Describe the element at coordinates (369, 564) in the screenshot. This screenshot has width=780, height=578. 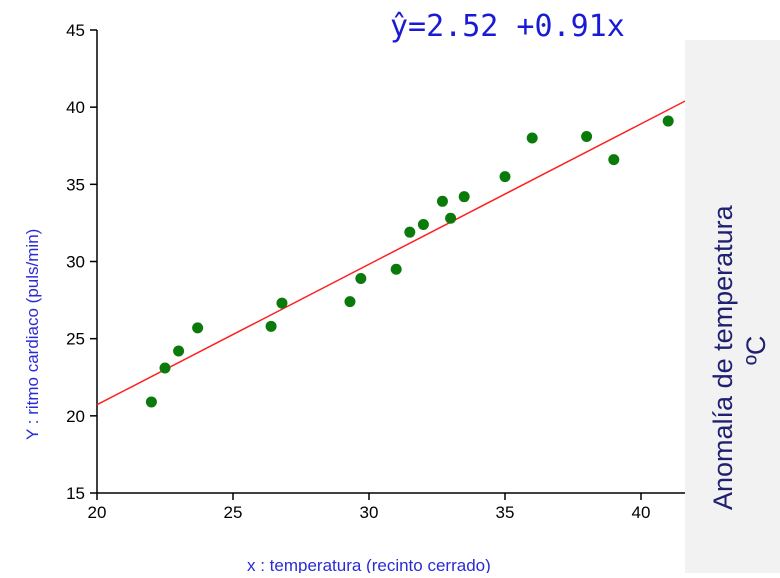
I see `x-axis-title: x : temperatura (recinto cerrado)` at that location.